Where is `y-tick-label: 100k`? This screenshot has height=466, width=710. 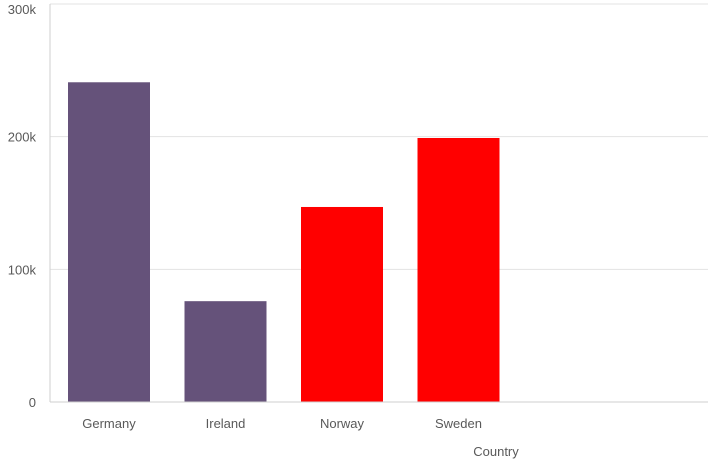
y-tick-label: 100k is located at coordinates (22, 269).